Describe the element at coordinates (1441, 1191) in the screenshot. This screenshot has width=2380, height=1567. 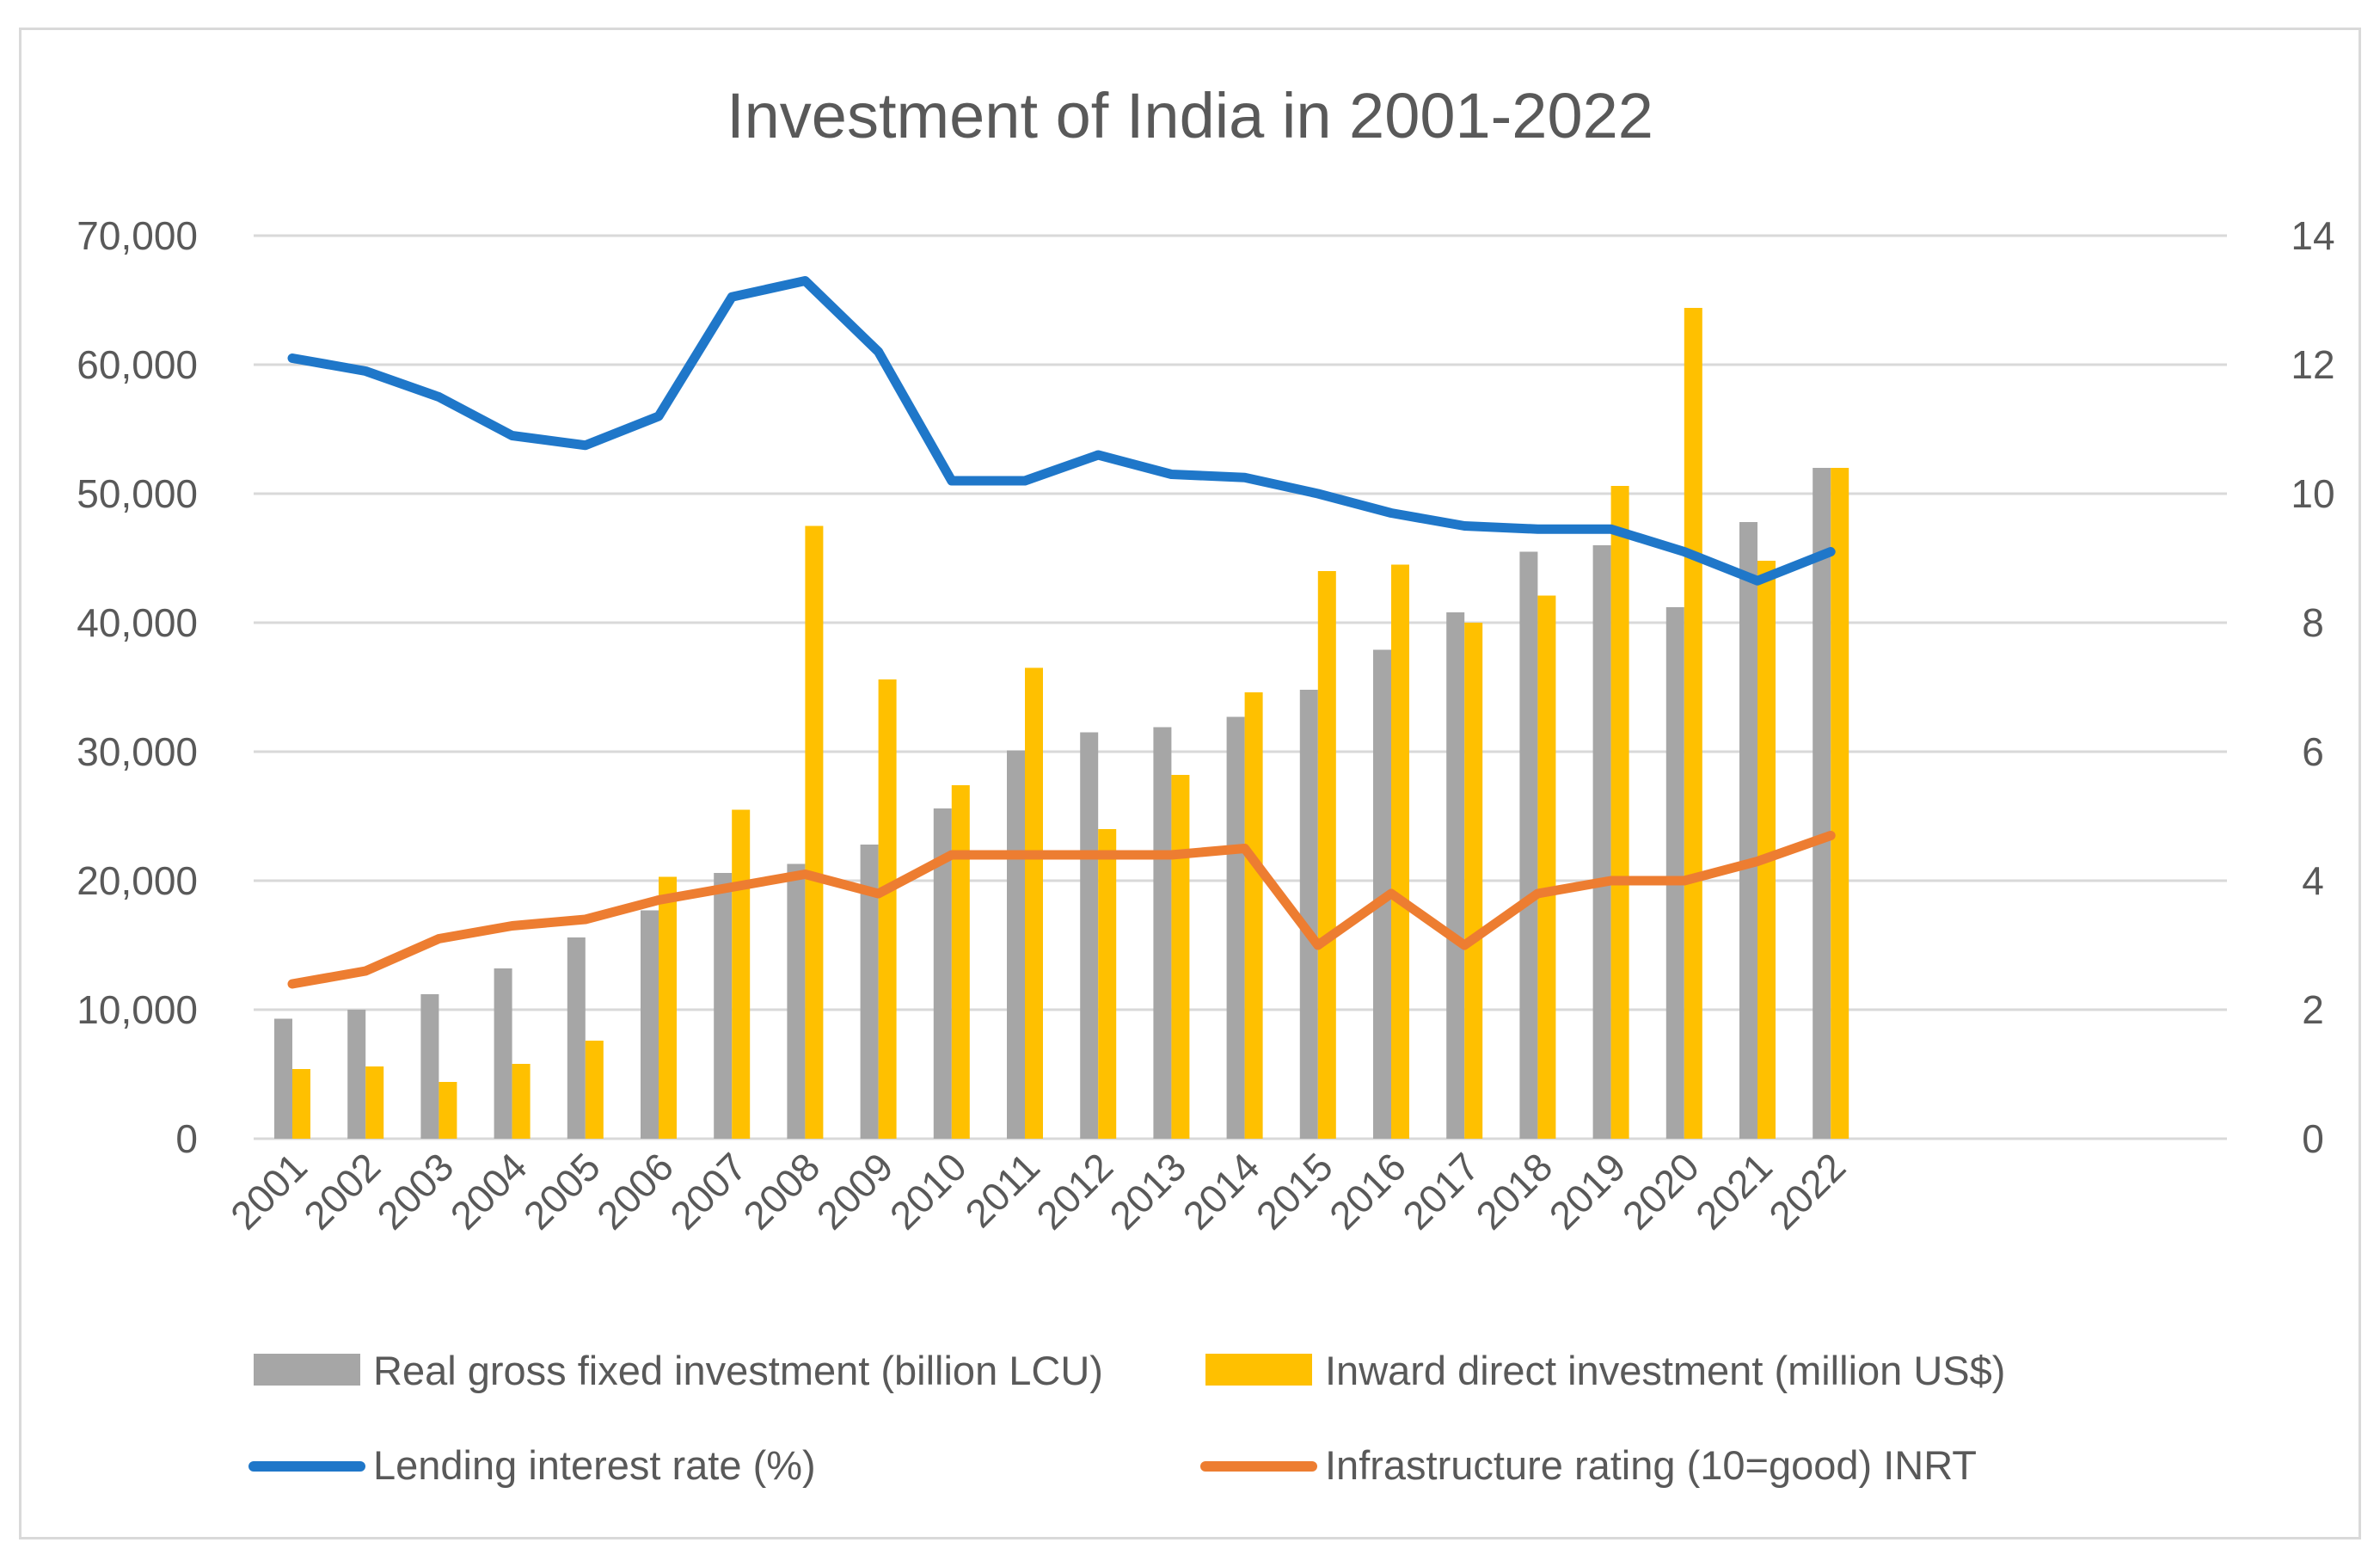
I see `x-tick-label: 2017` at that location.